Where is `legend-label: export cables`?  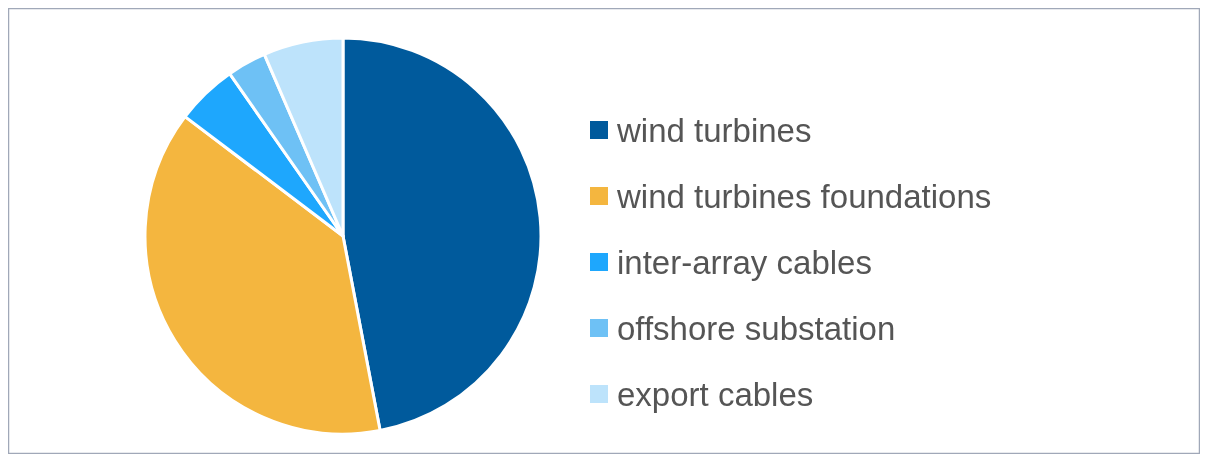 legend-label: export cables is located at coordinates (715, 394).